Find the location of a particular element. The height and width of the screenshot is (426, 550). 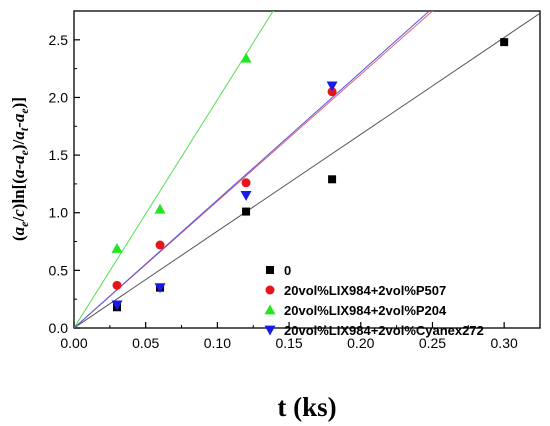

y-tick-label: 1.0 is located at coordinates (59, 213).